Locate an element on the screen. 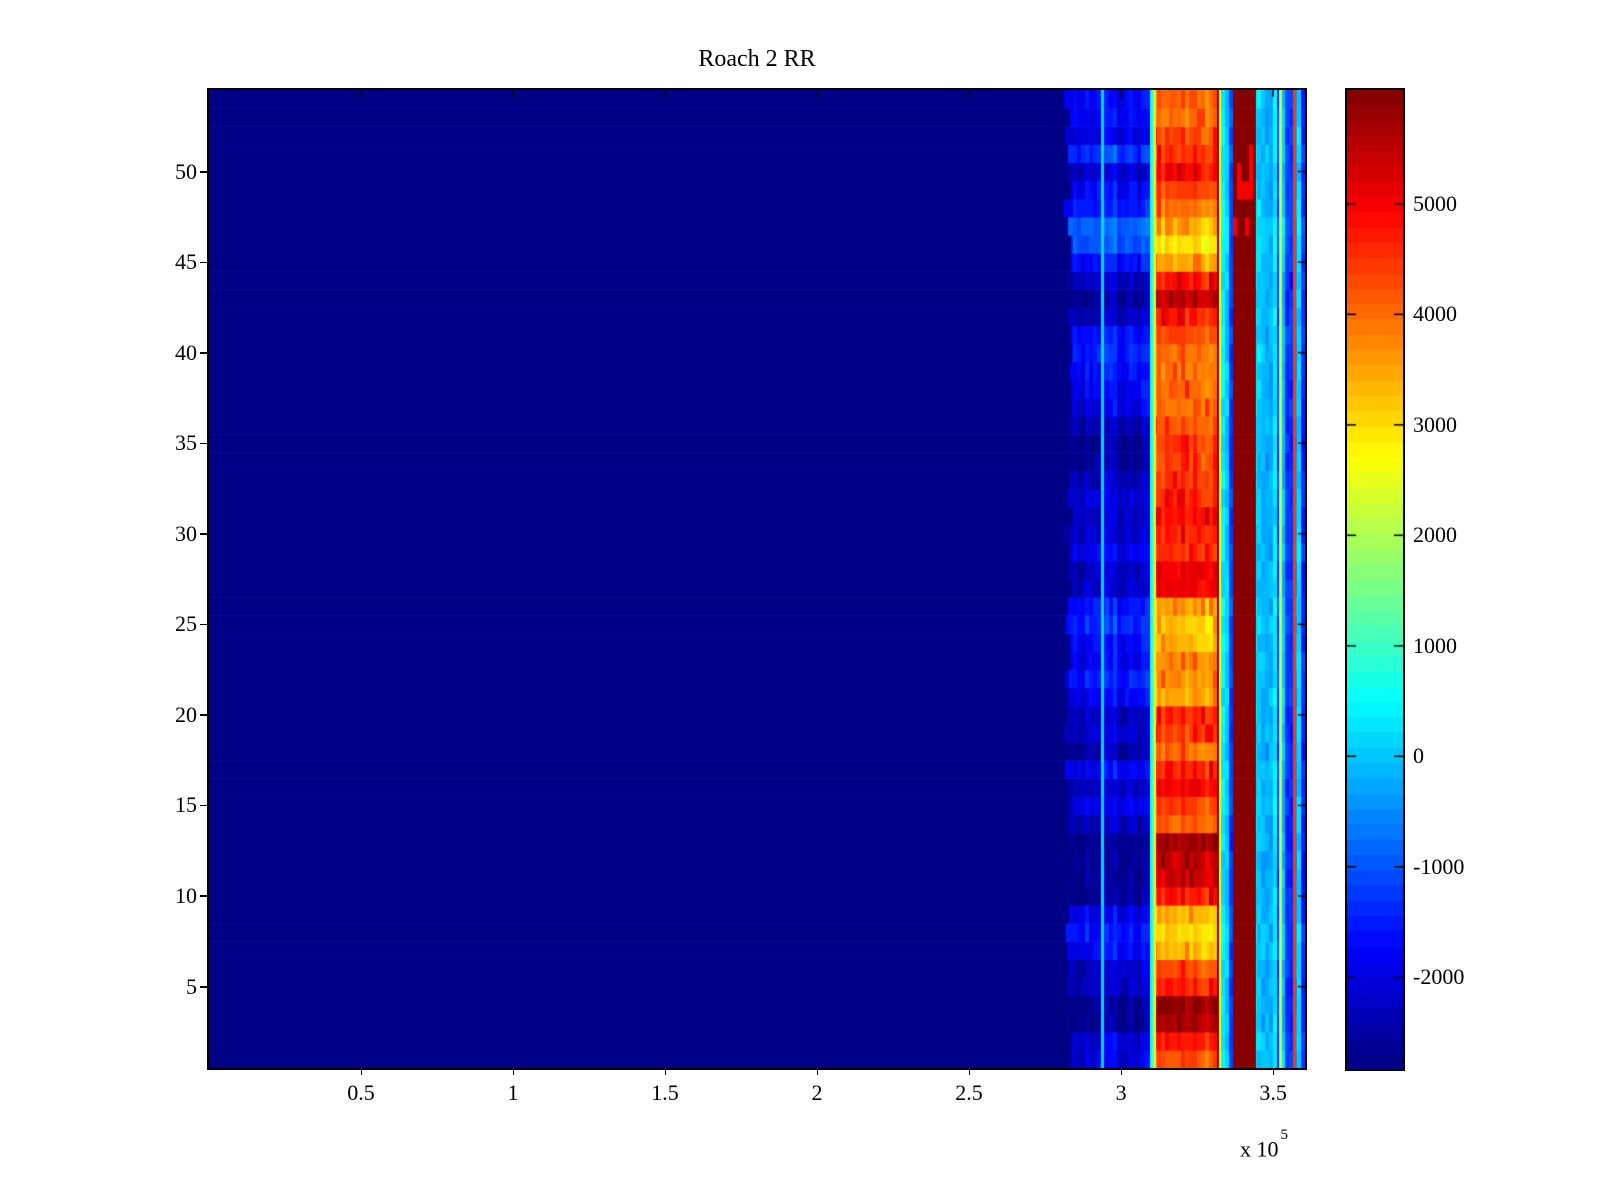 This screenshot has height=1200, width=1600. y-tick-label: 25 is located at coordinates (186, 624).